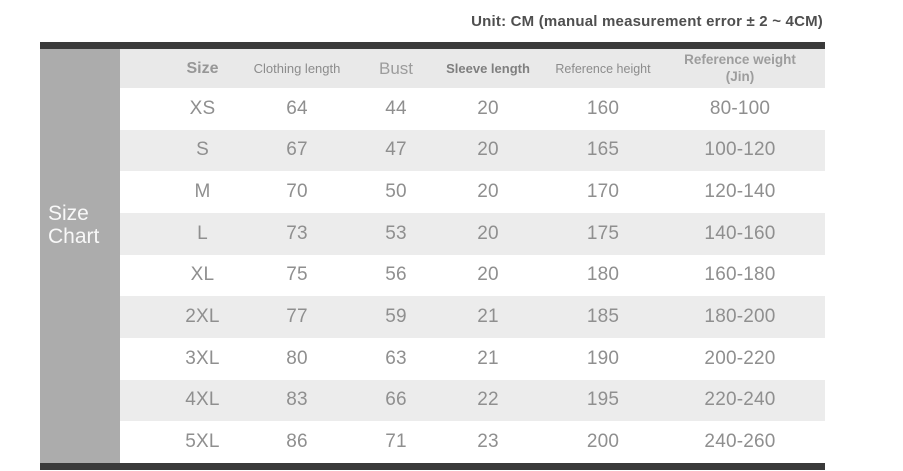 The width and height of the screenshot is (903, 471). I want to click on cell-bust: 66, so click(396, 400).